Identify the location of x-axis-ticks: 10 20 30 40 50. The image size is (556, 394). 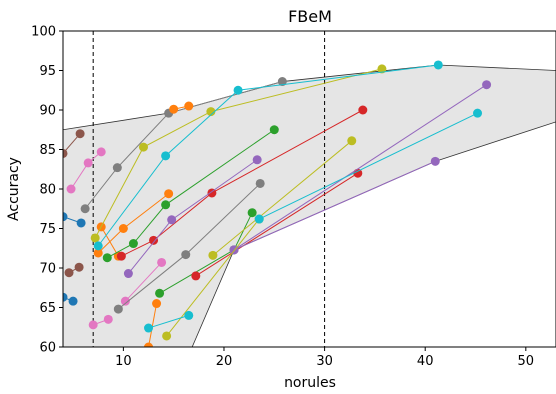
(324, 358).